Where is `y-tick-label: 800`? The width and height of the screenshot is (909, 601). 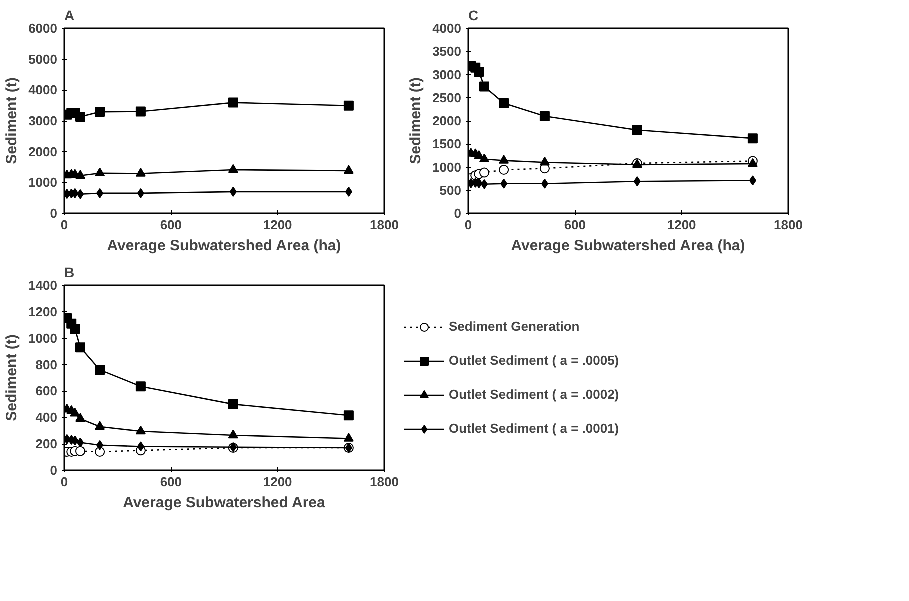 y-tick-label: 800 is located at coordinates (47, 364).